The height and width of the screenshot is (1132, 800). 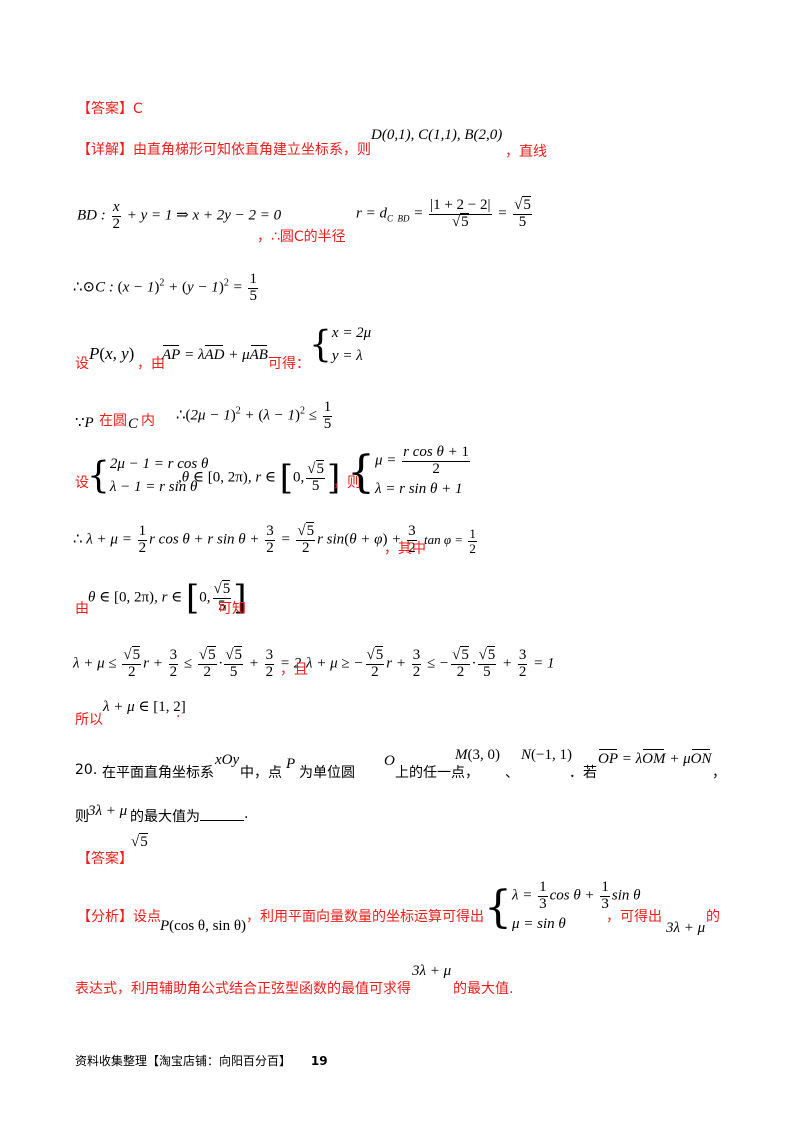 What do you see at coordinates (483, 989) in the screenshot?
I see `analysis-text4: 的最大值.` at bounding box center [483, 989].